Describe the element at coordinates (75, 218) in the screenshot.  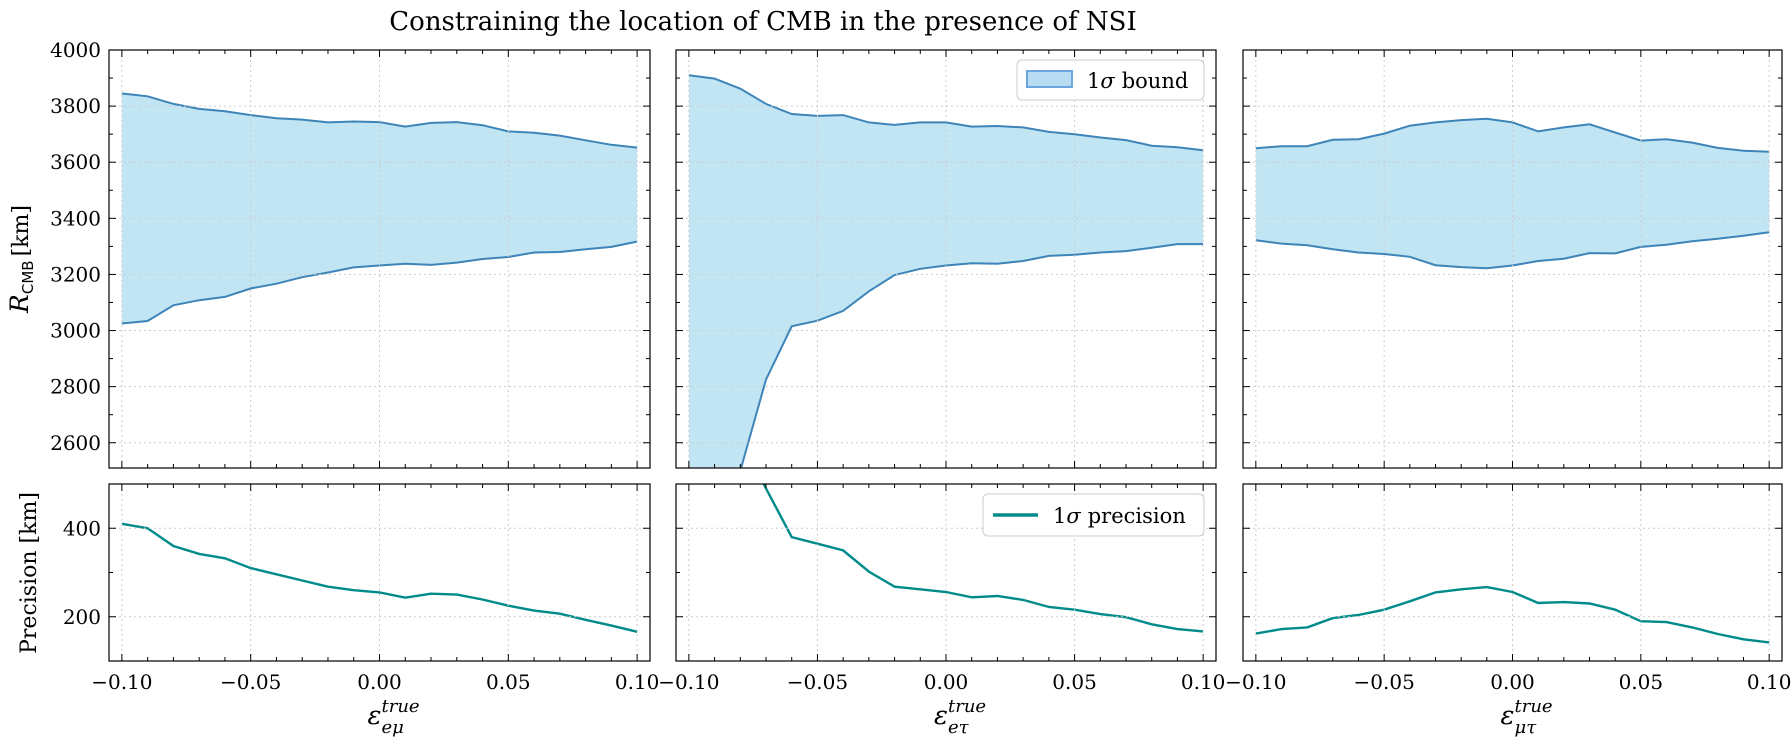
I see `y-tick-label: 3400` at that location.